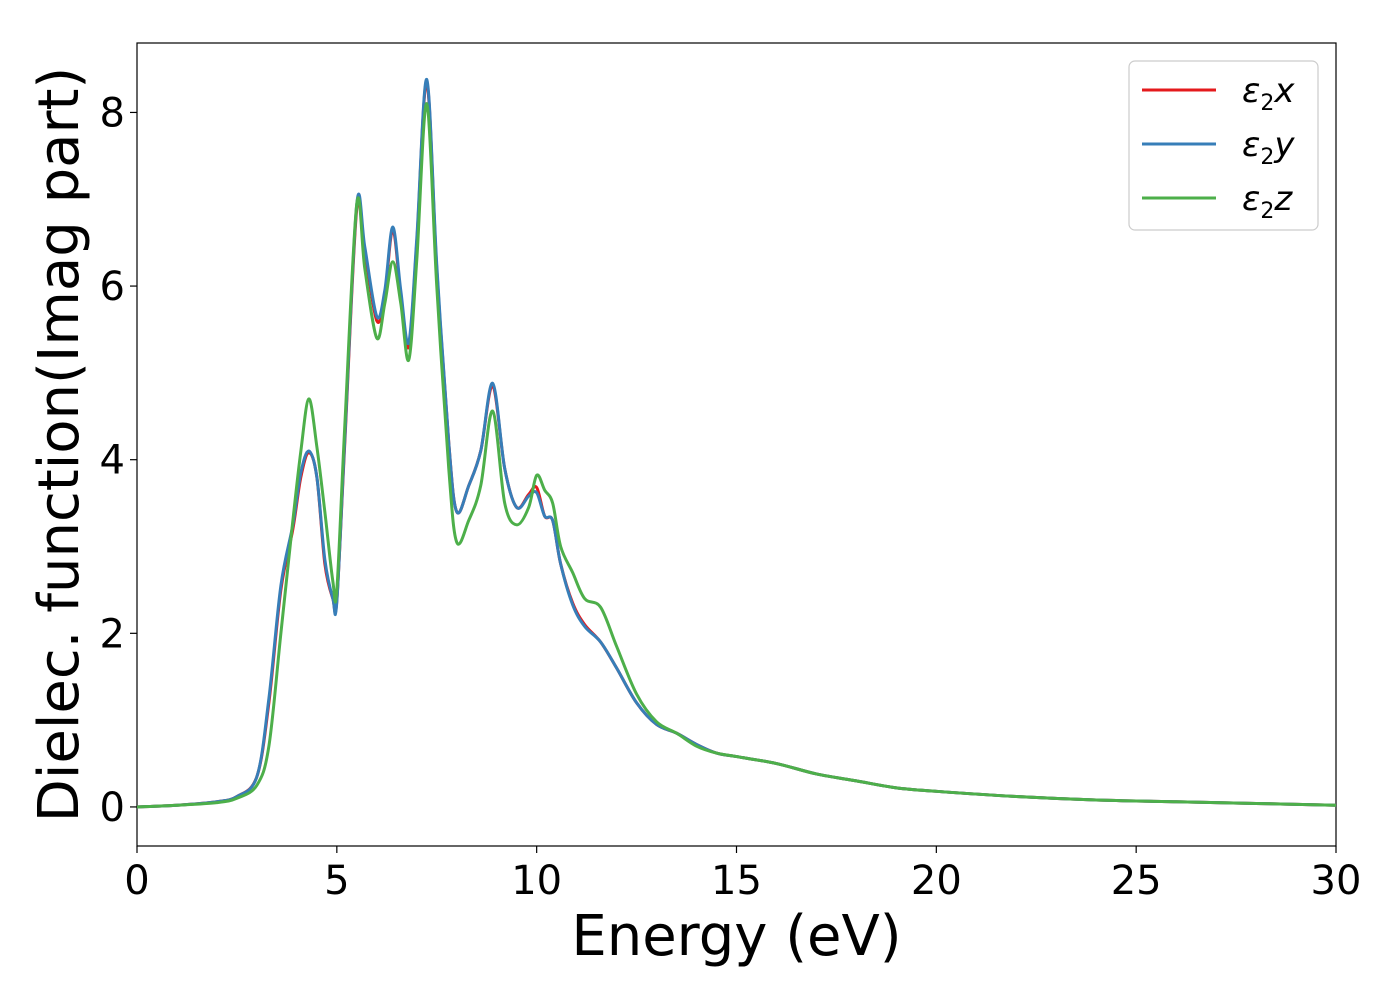 The image size is (1400, 1000). Describe the element at coordinates (112, 461) in the screenshot. I see `y-tick-label: 4` at that location.